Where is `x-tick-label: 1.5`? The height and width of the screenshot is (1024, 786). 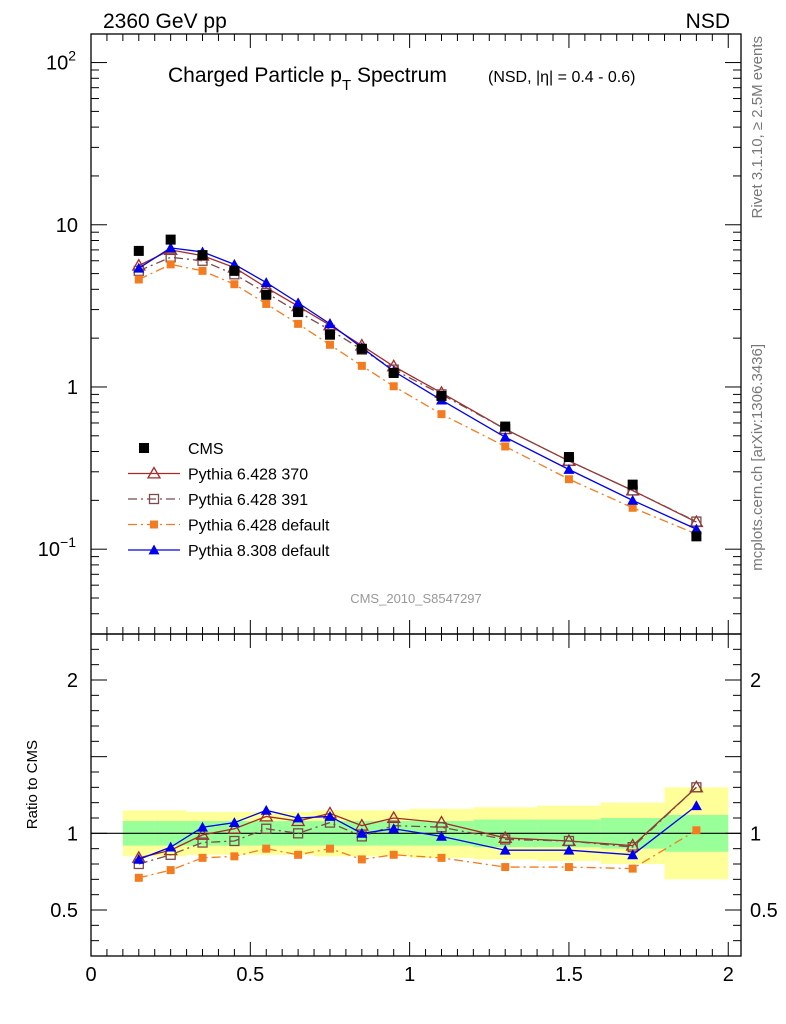 x-tick-label: 1.5 is located at coordinates (569, 975).